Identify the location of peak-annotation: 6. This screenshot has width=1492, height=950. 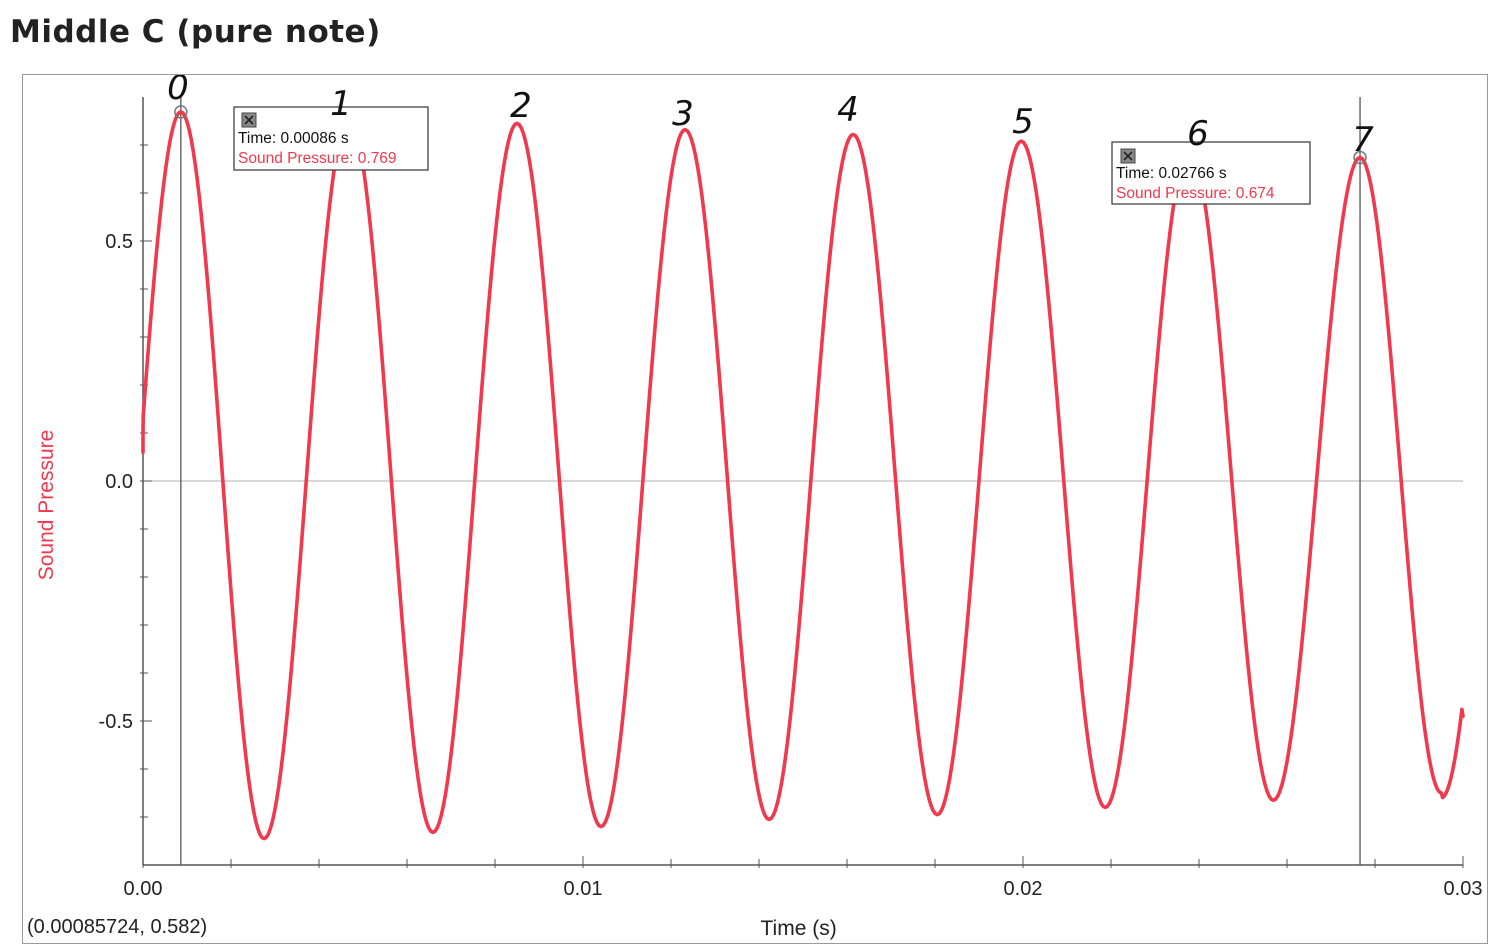
(1198, 134).